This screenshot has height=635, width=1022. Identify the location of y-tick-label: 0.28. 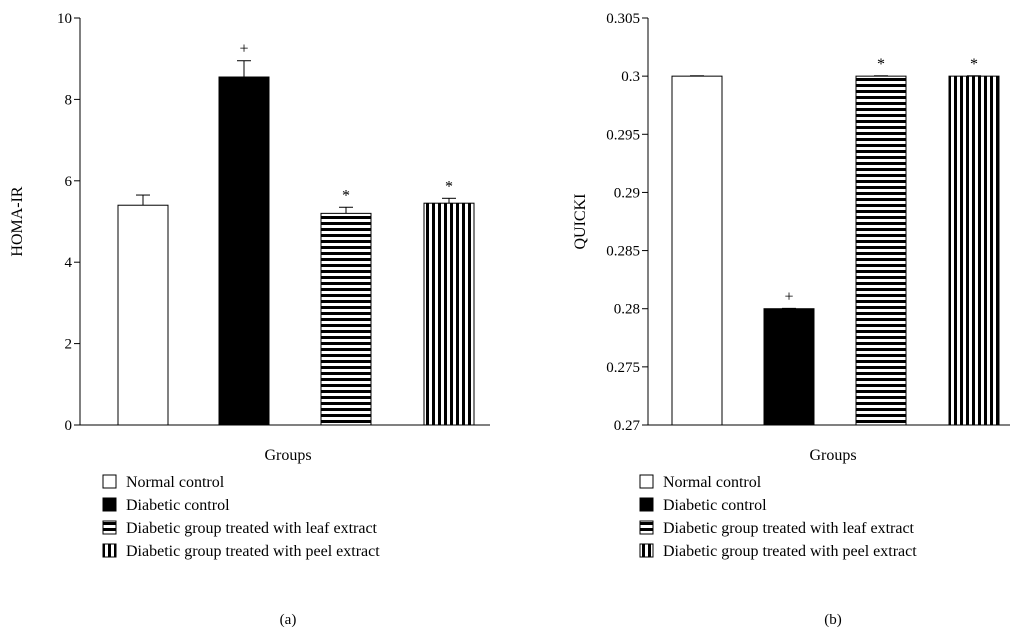
(627, 310).